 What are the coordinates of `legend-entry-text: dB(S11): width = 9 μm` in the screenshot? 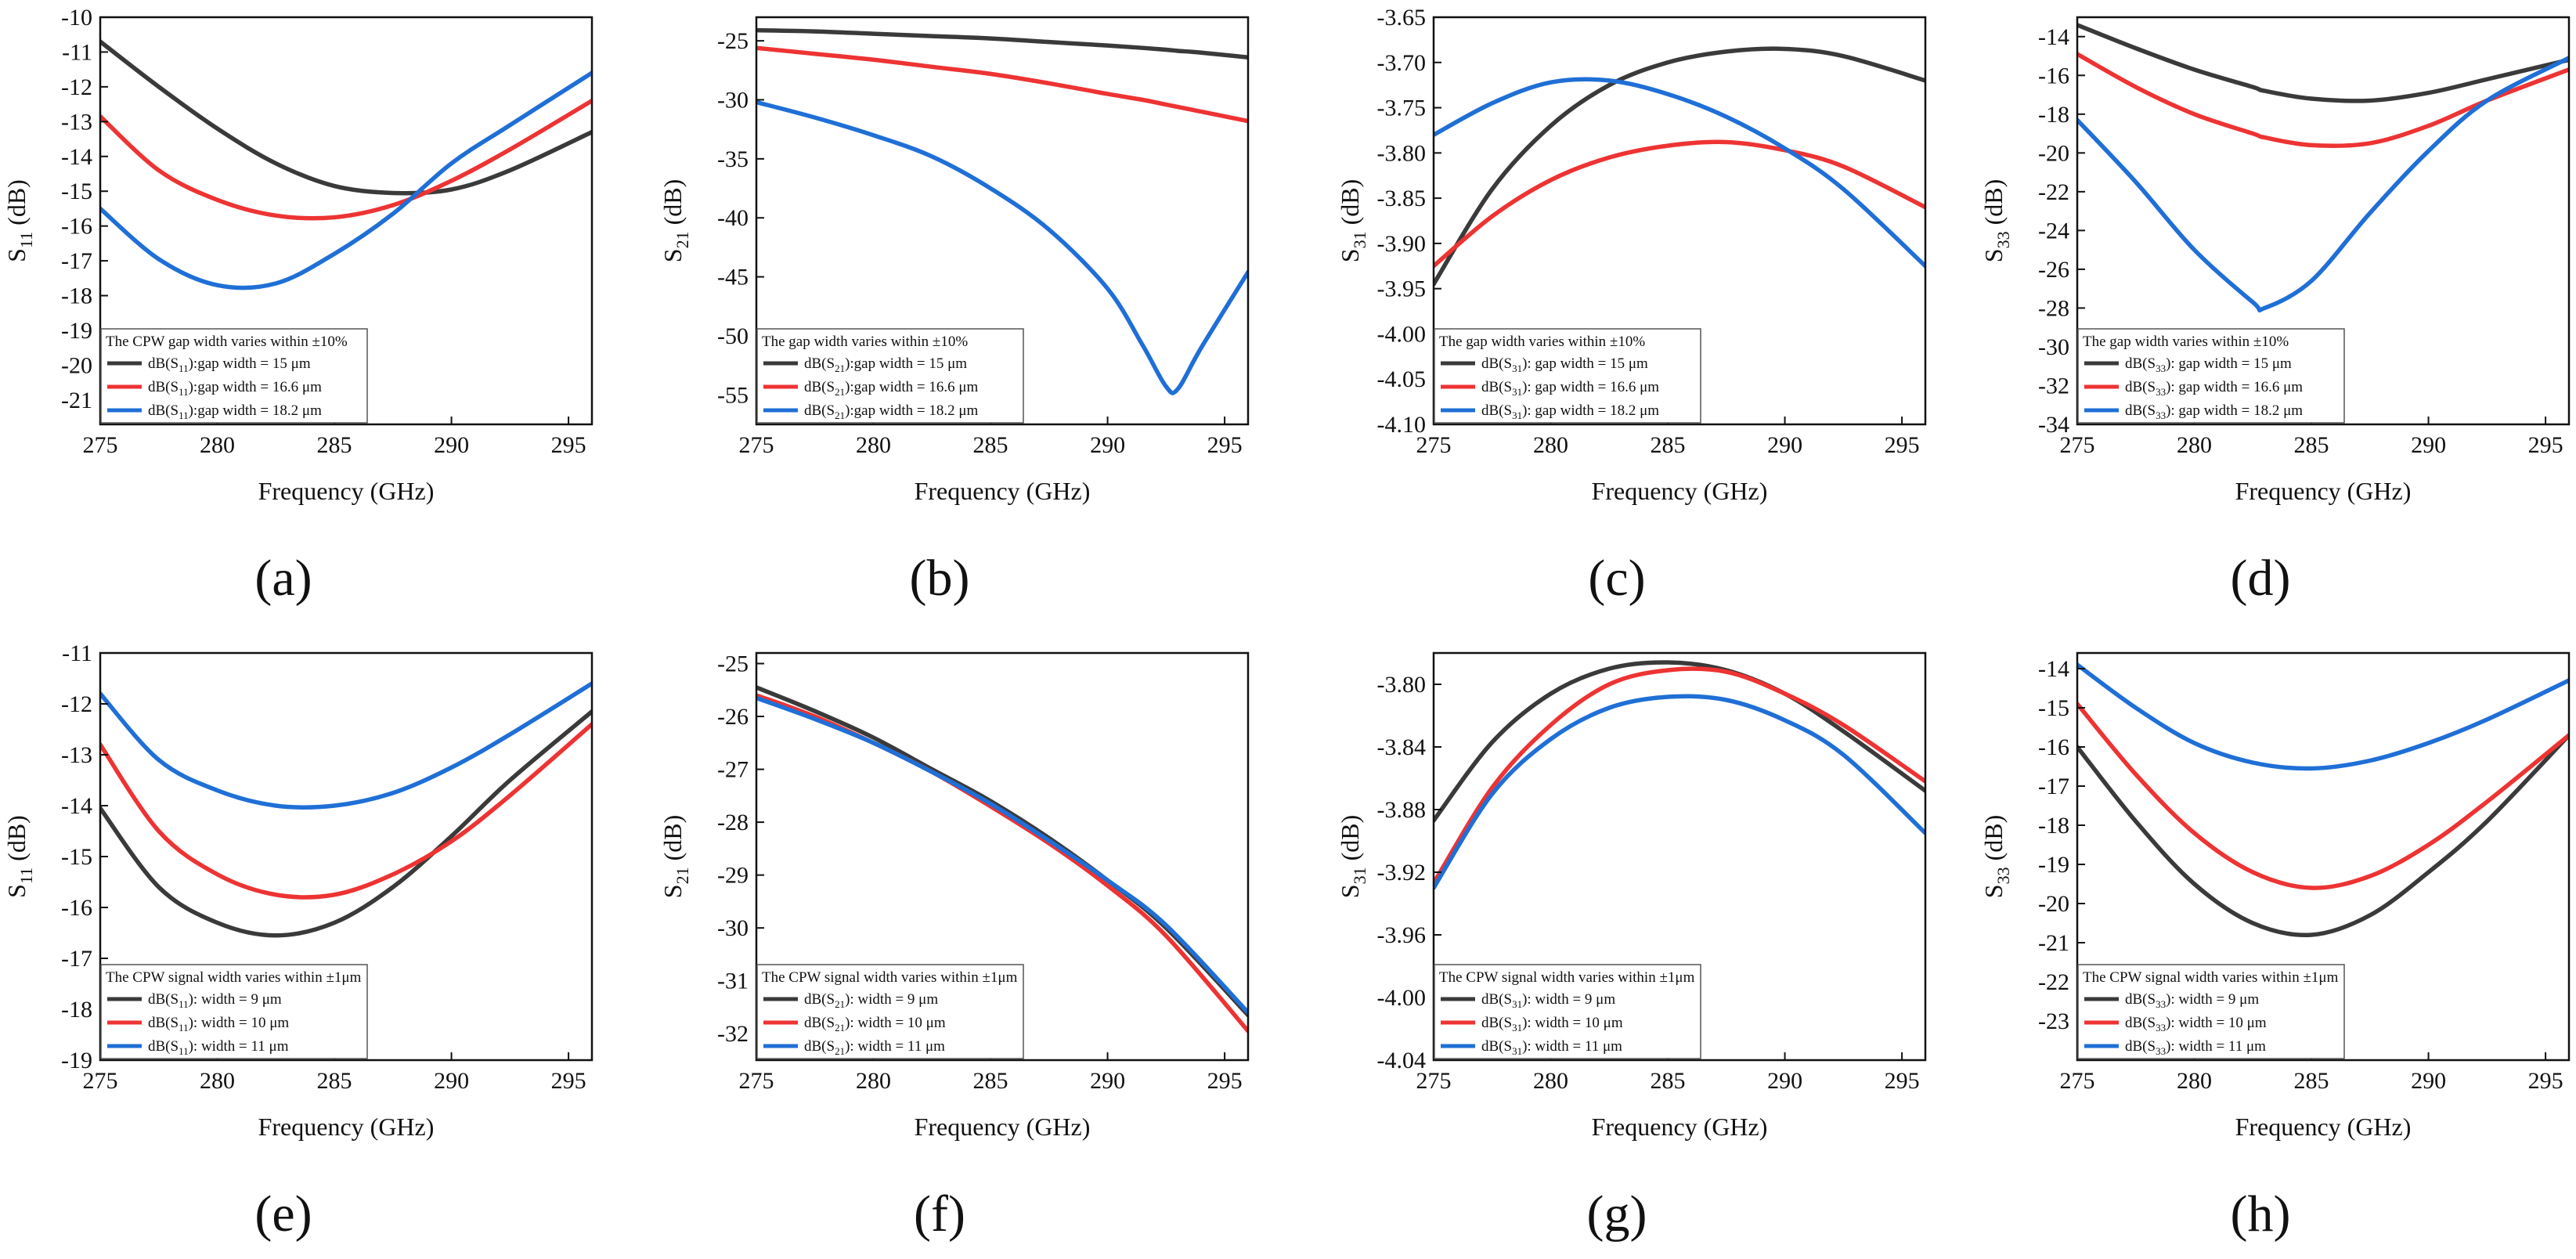 It's located at (215, 1001).